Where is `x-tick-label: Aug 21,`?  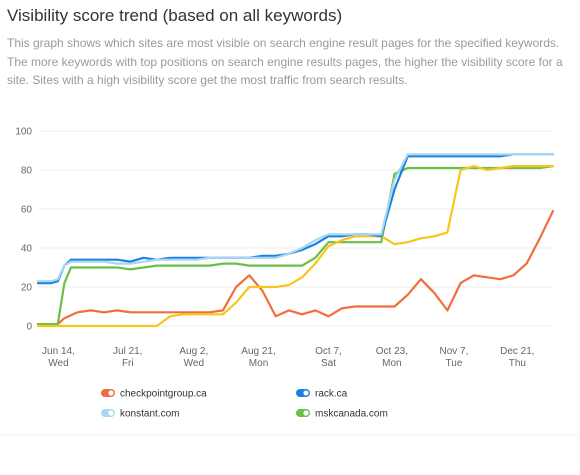
x-tick-label: Aug 21, is located at coordinates (258, 351).